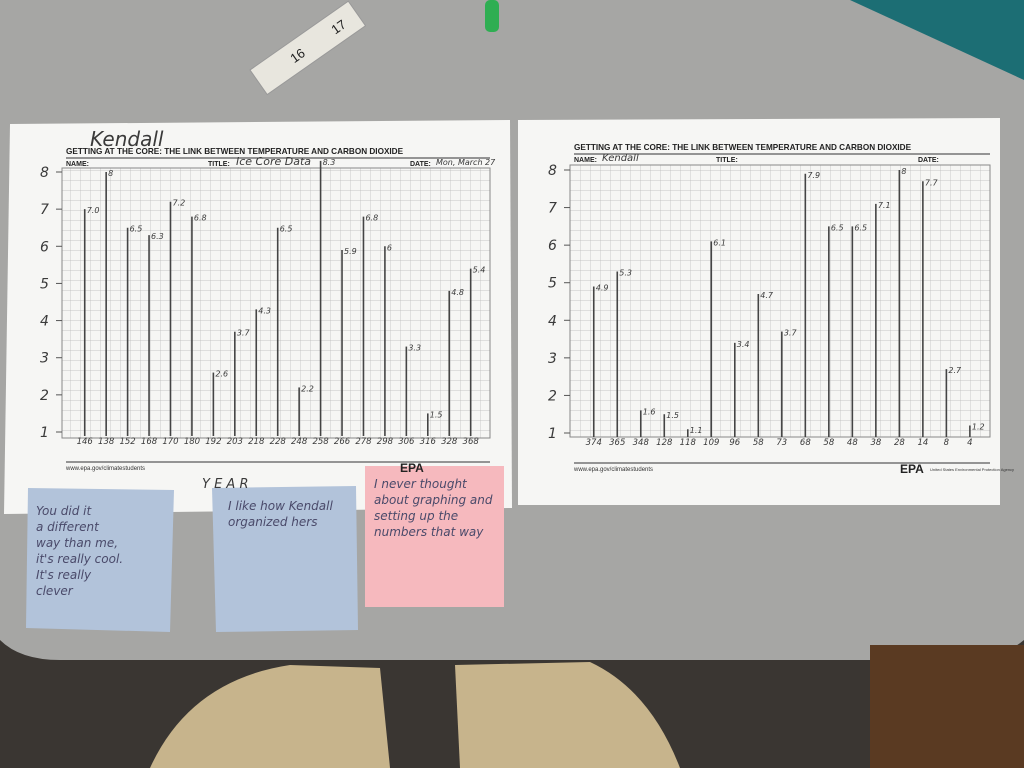 The width and height of the screenshot is (1024, 768). Describe the element at coordinates (79, 559) in the screenshot. I see `note-text: it's really cool.` at that location.